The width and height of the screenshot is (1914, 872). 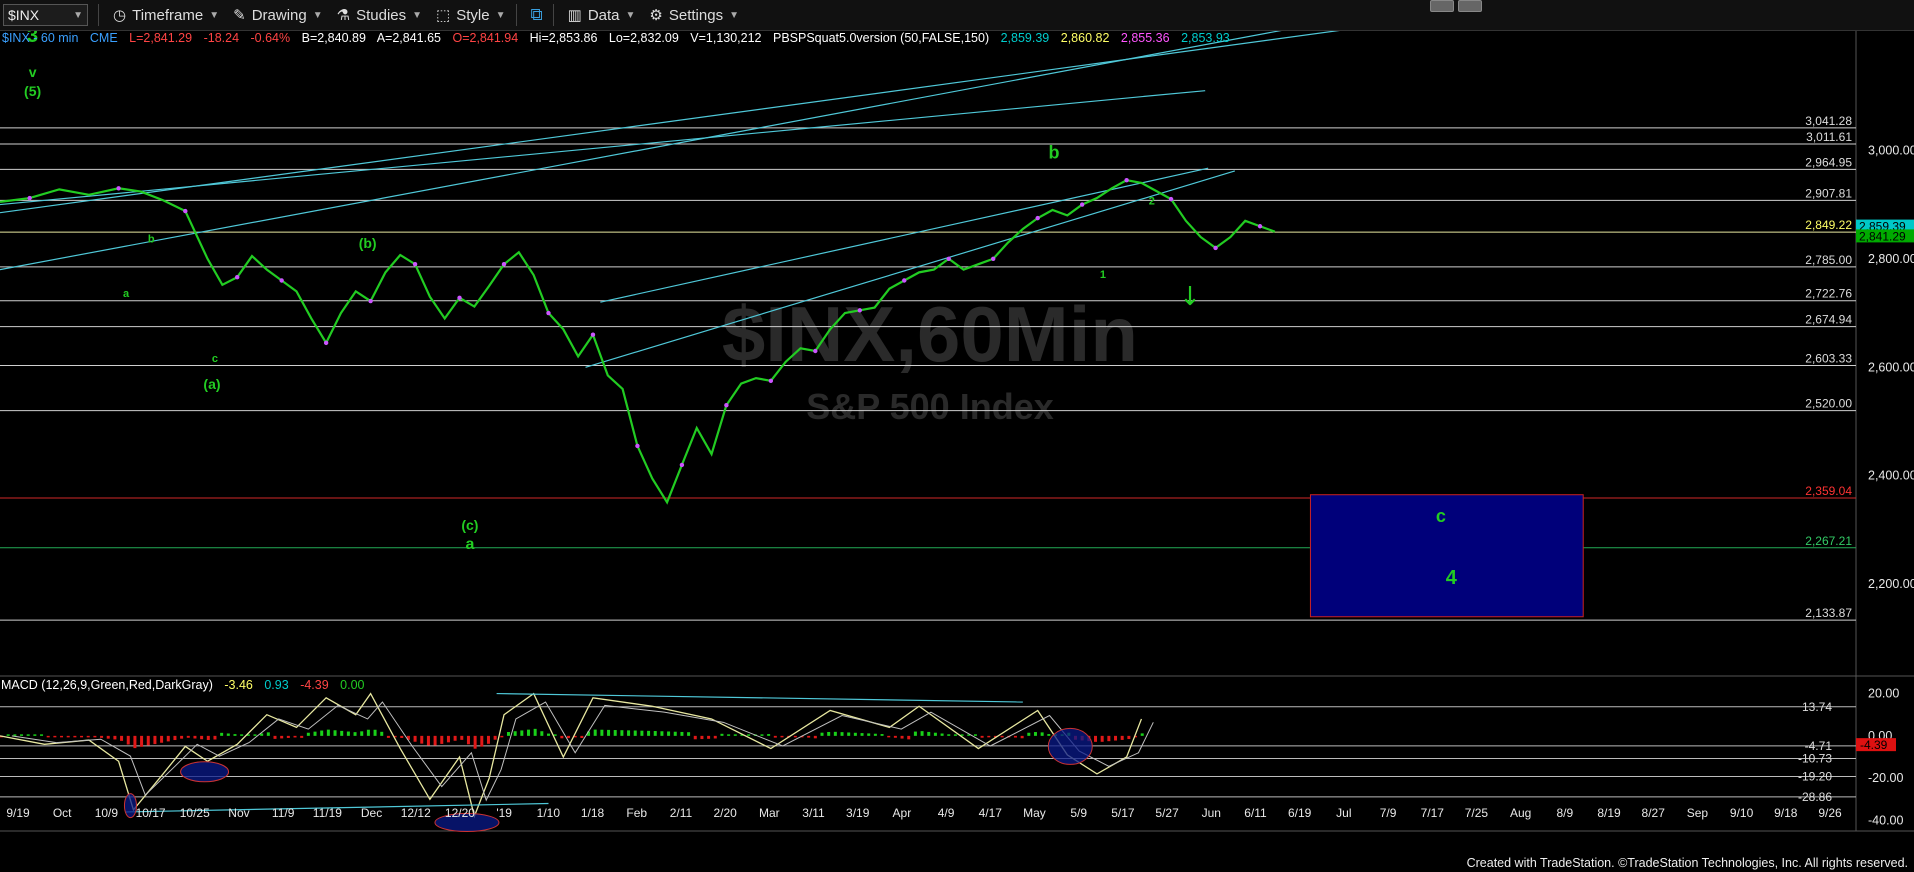 I want to click on info-open: O=2,841.94, so click(x=485, y=38).